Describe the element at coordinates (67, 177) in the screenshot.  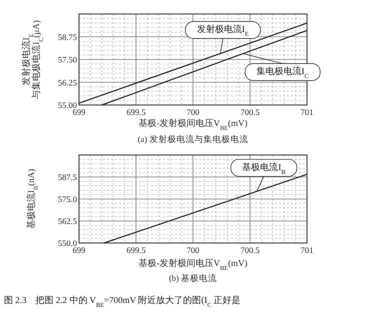
I see `y-tick-label: 587.5` at that location.